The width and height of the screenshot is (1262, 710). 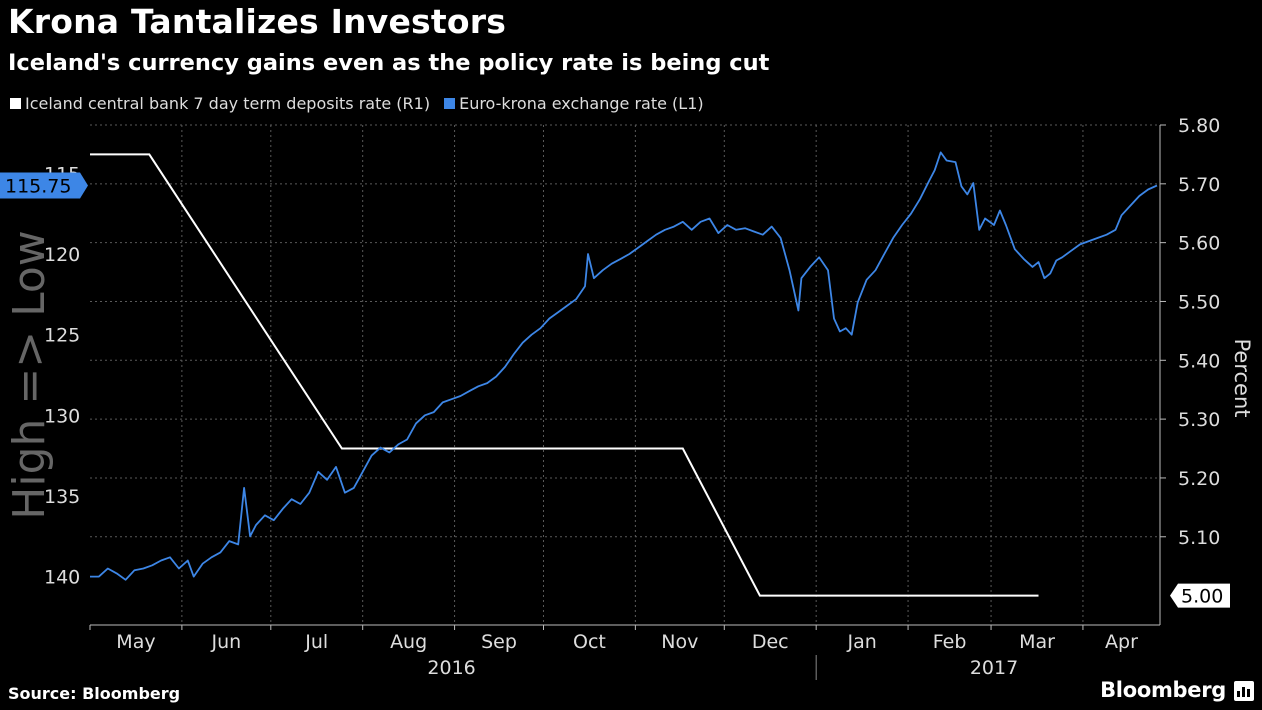 What do you see at coordinates (1163, 690) in the screenshot?
I see `brand-logo: Bloomberg` at bounding box center [1163, 690].